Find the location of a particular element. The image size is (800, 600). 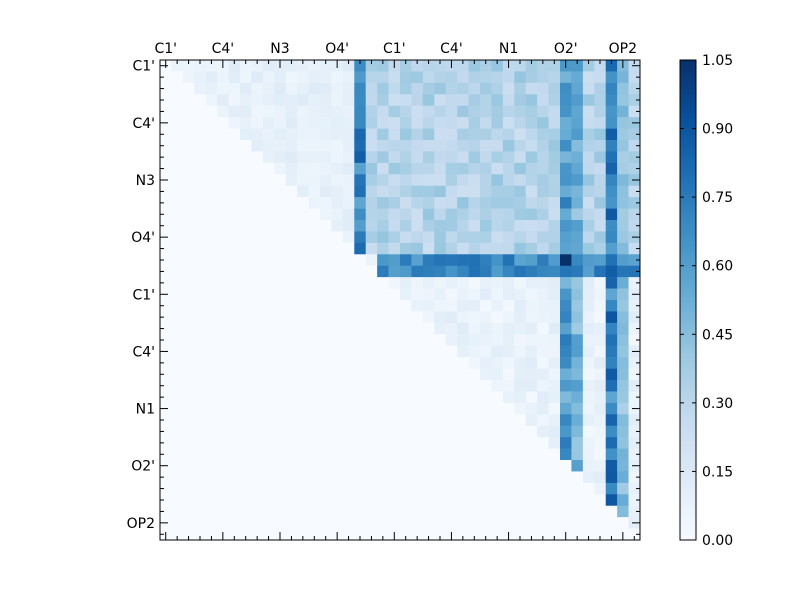

colorbar-tick-label: 0.45 is located at coordinates (717, 335).